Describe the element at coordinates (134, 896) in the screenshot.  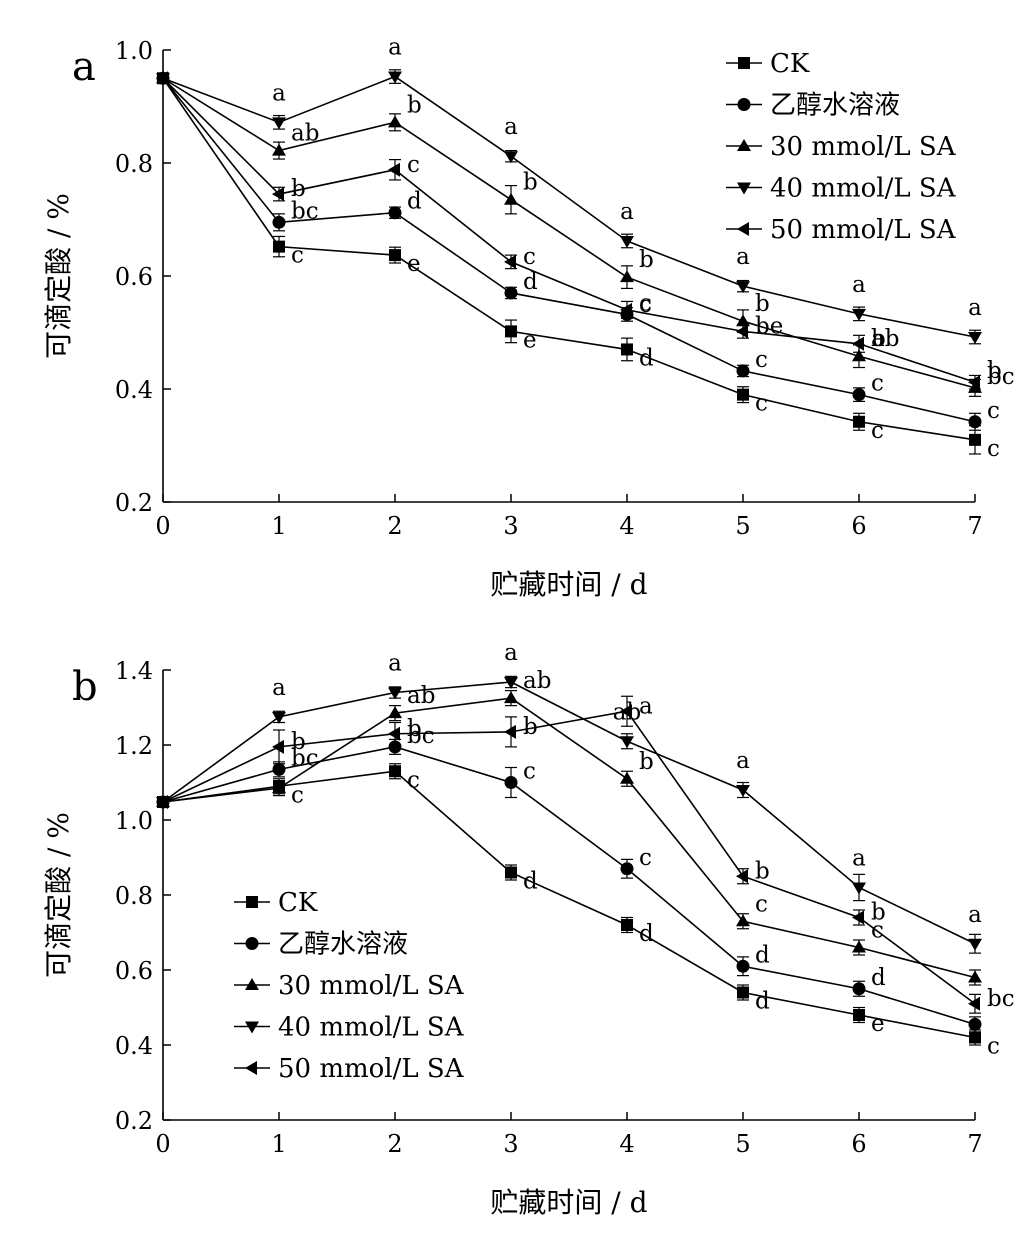
I see `y-tick-label: 0.8` at that location.